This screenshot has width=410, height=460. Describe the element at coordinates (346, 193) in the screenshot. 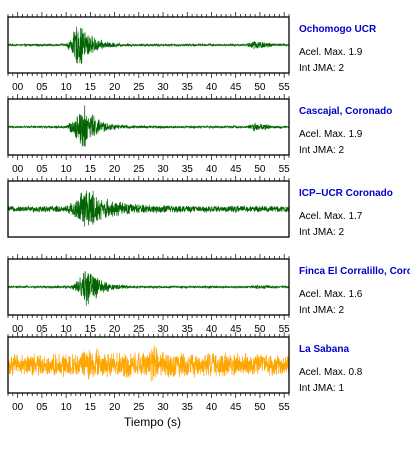

I see `station-name: ICP–UCR Coronado` at that location.